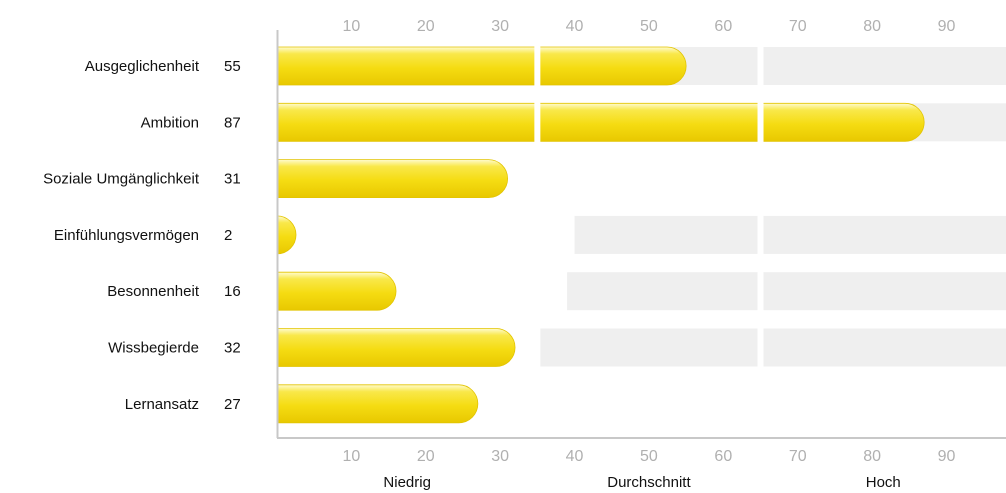  I want to click on bottom-tick-label: 30, so click(500, 456).